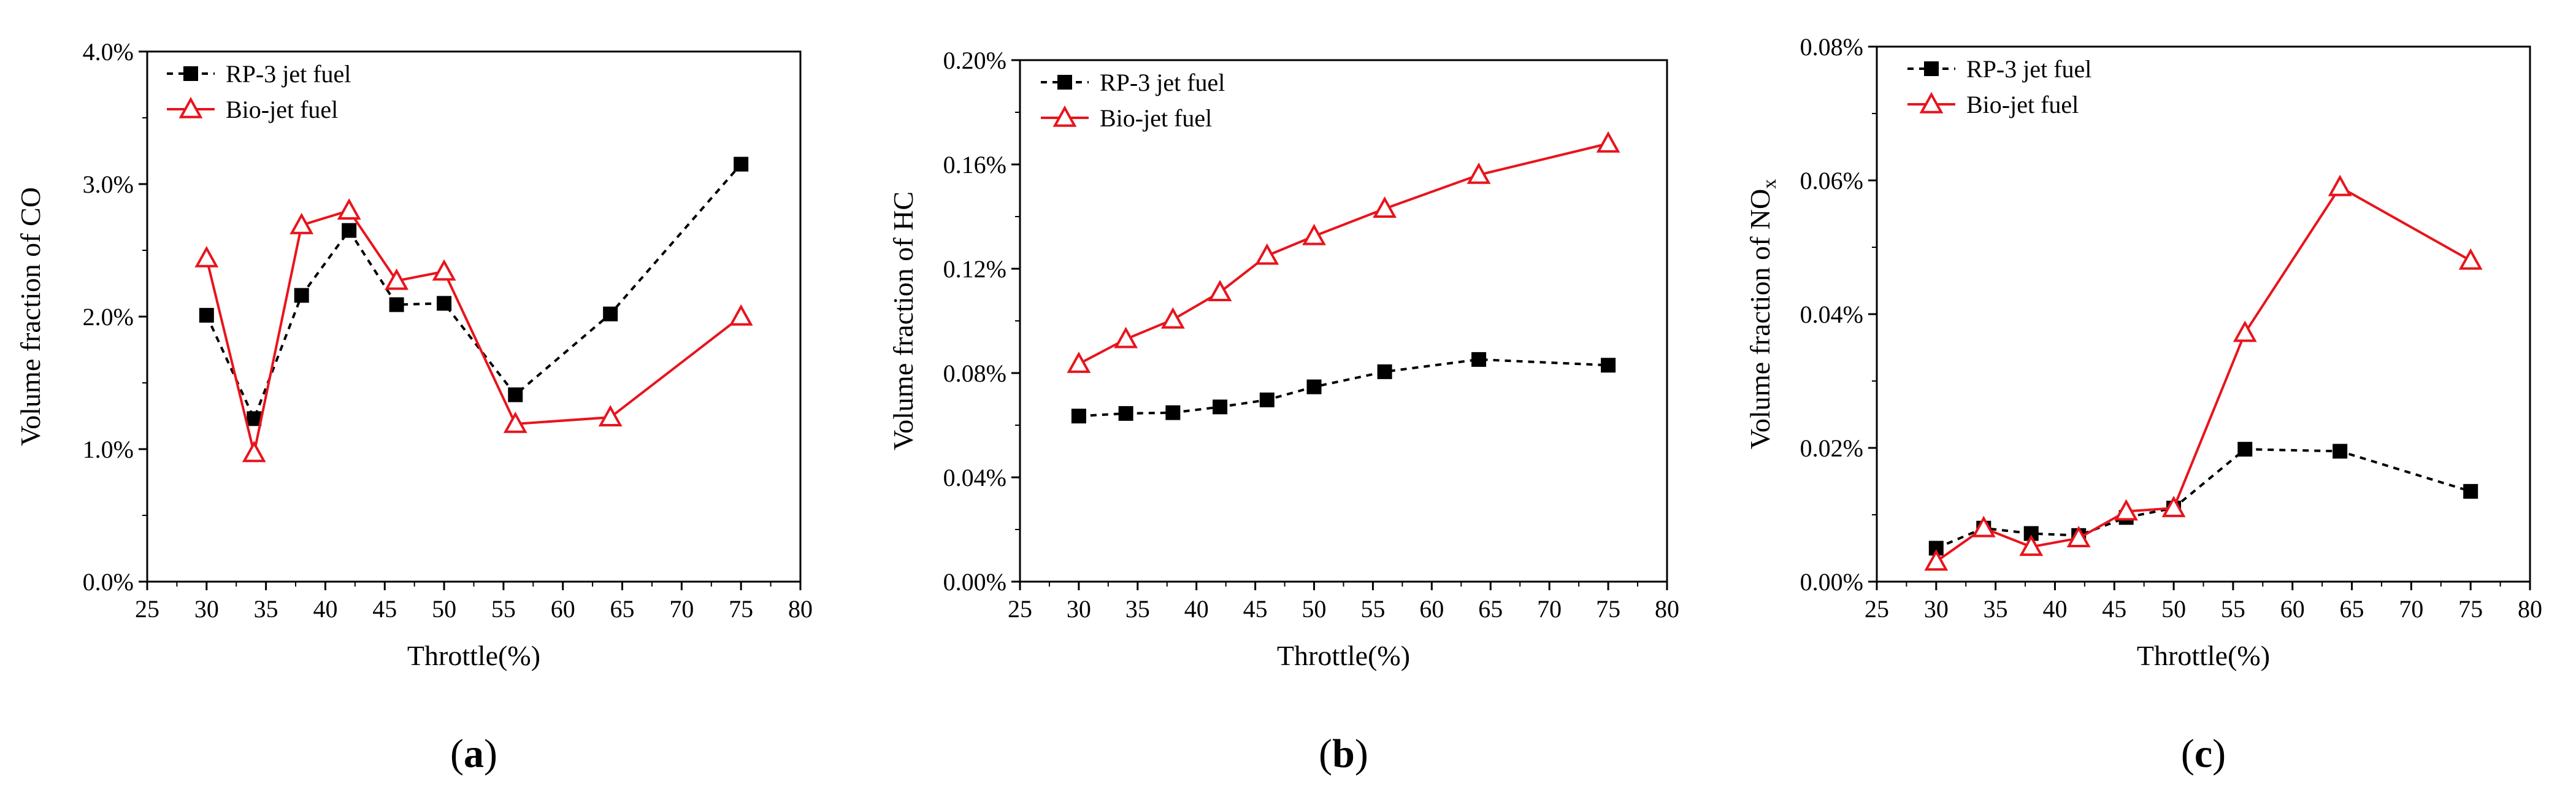  I want to click on x-axis-label: Throttle(%), so click(1343, 656).